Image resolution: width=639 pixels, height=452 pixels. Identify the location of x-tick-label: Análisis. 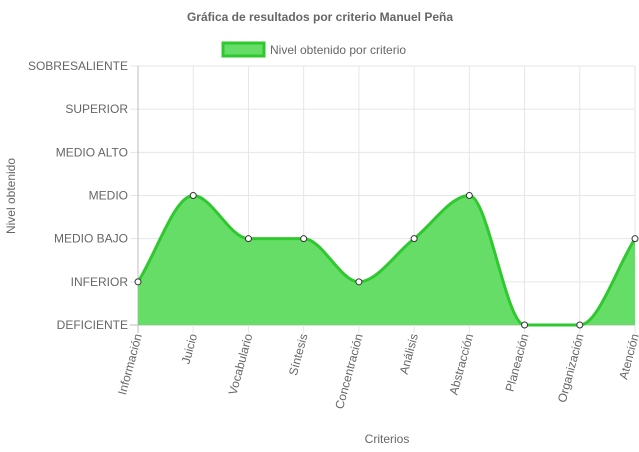
(409, 354).